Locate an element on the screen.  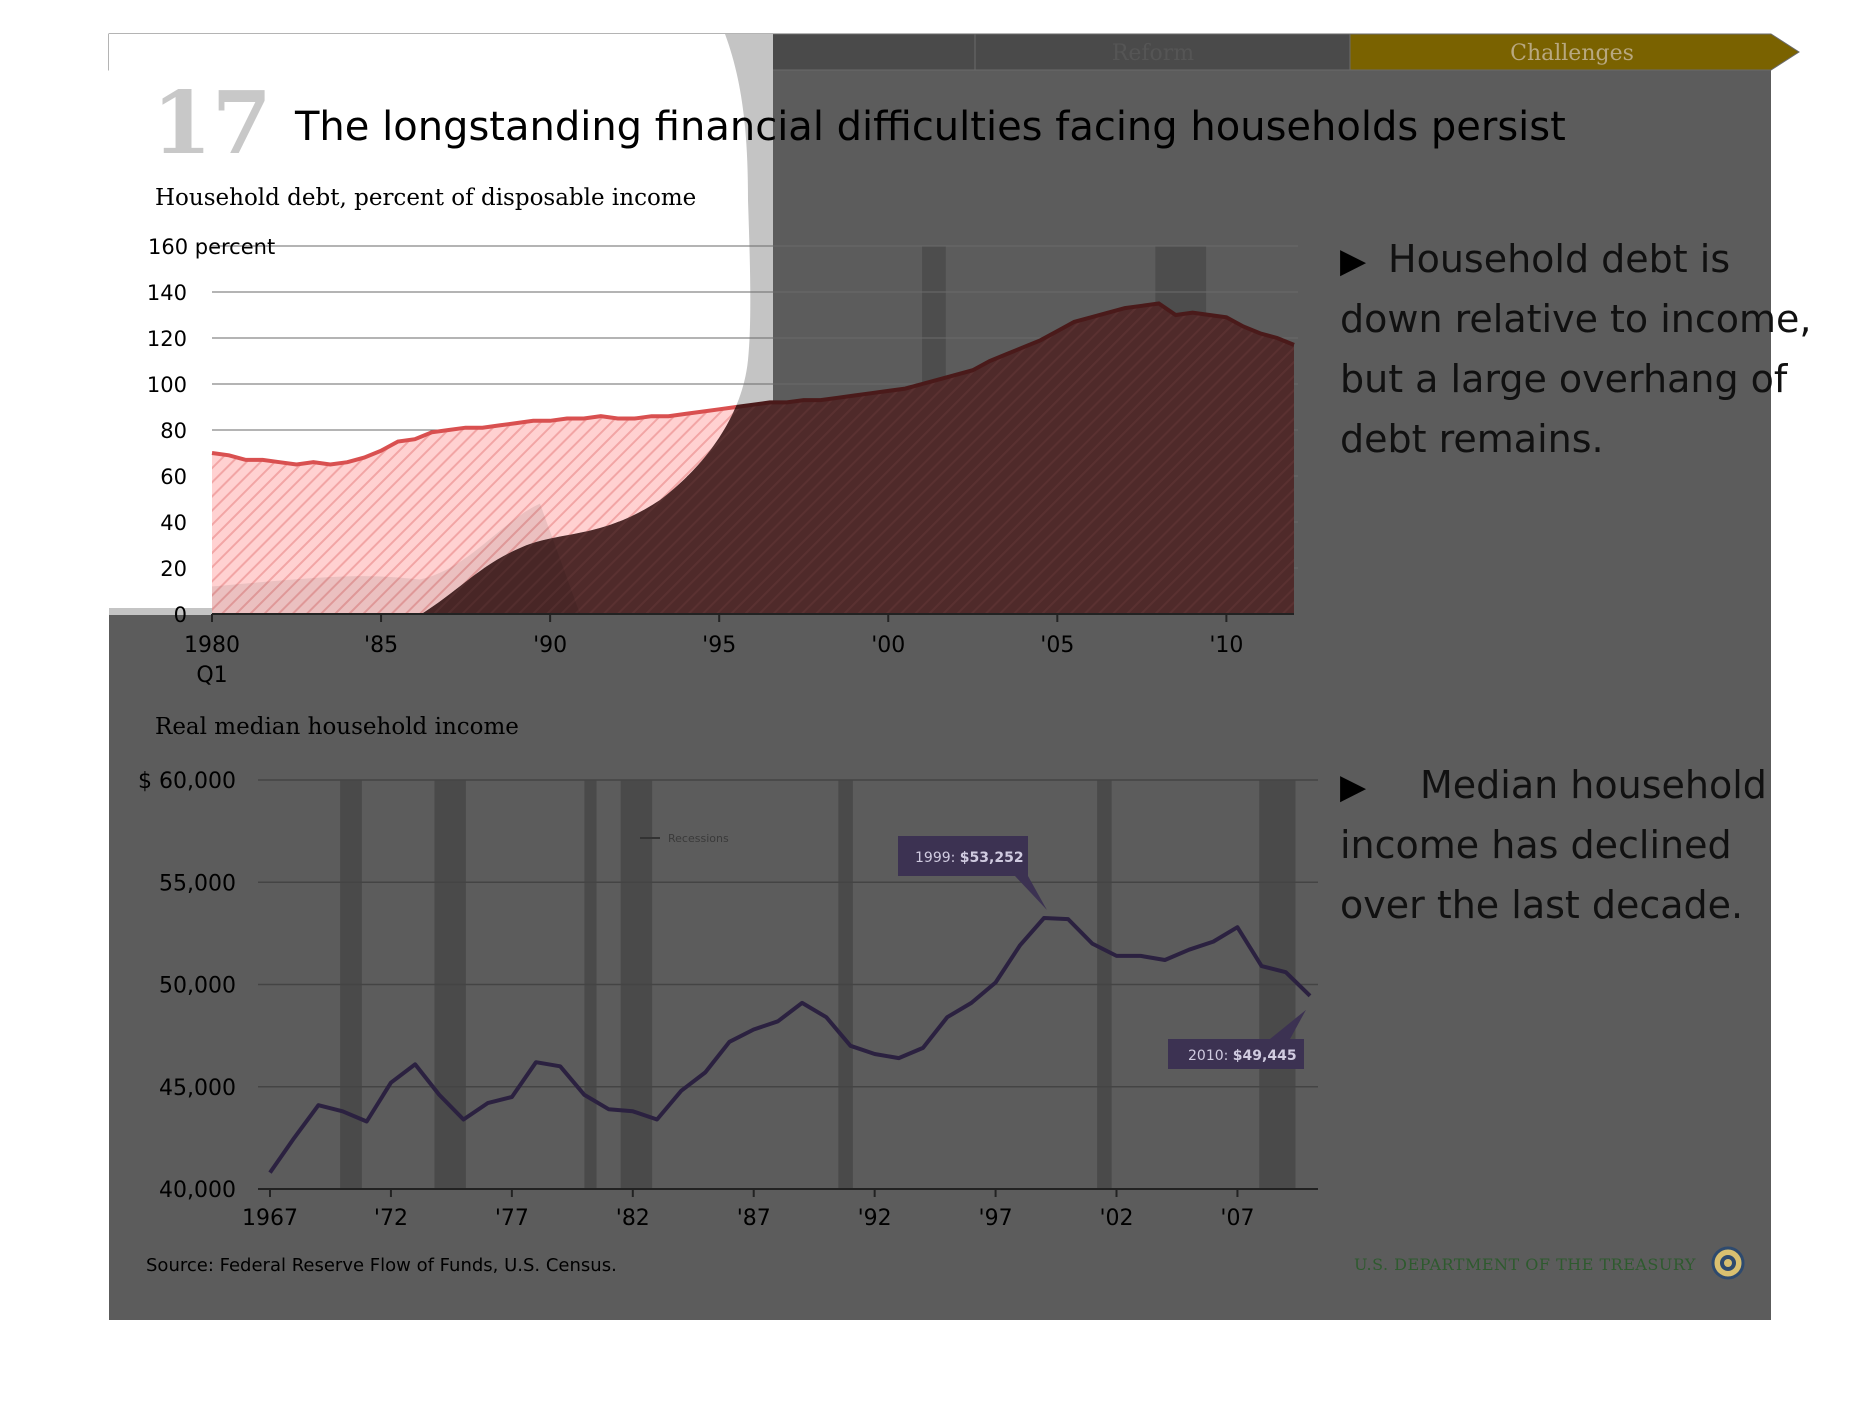
chart1-y-unit-label: 160 percent is located at coordinates (211, 247).